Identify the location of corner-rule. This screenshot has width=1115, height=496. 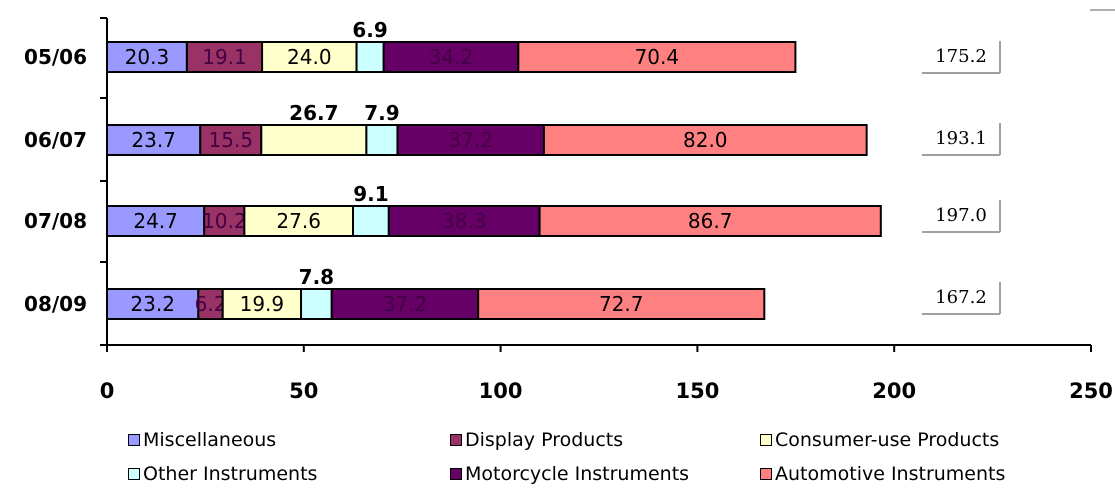
(1102, 10).